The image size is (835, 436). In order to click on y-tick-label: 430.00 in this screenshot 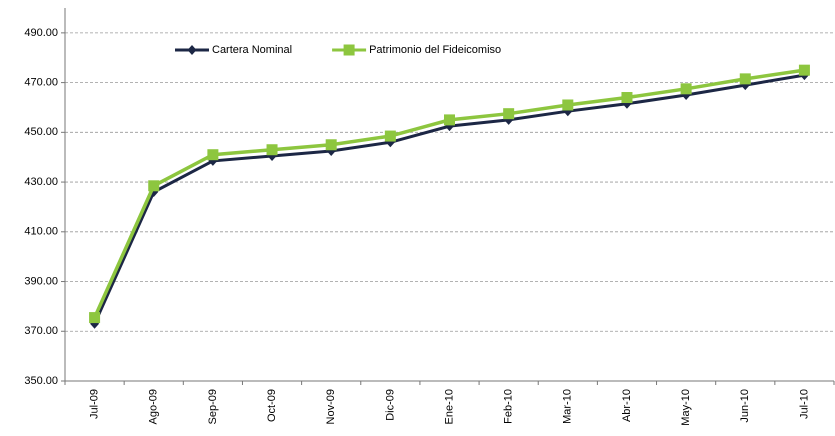, I will do `click(41, 182)`.